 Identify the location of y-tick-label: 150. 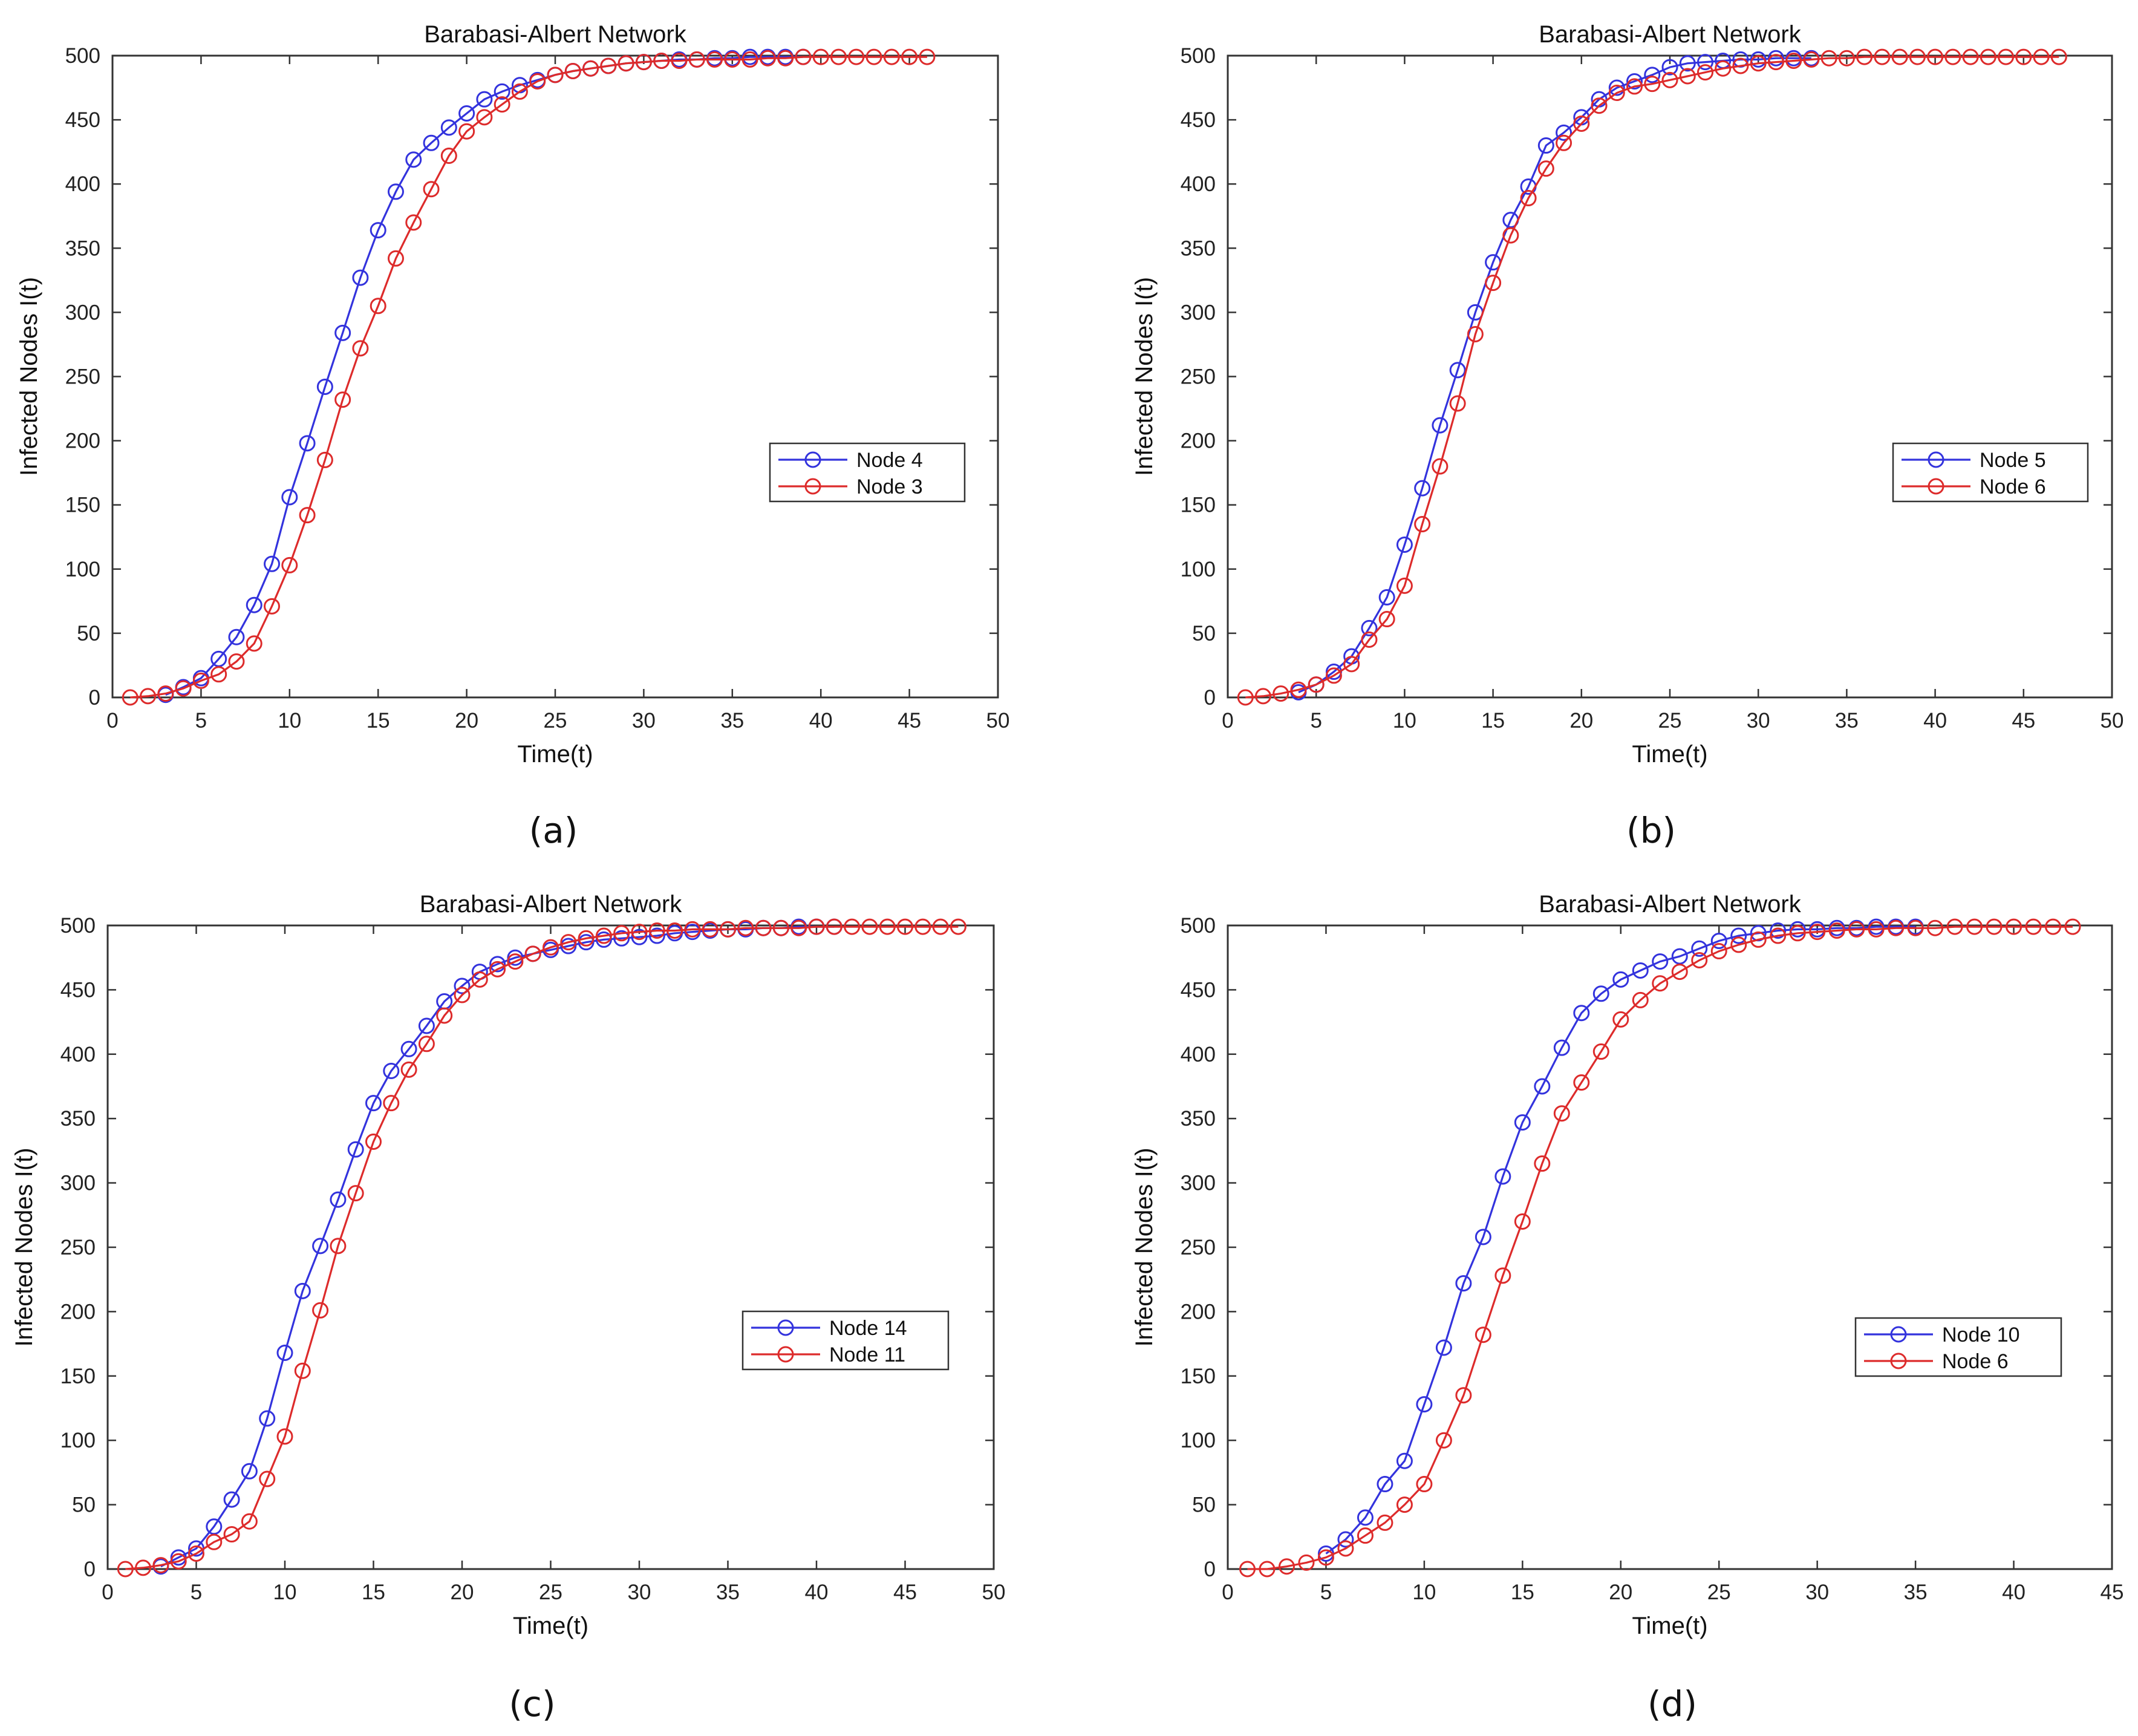
(82, 505).